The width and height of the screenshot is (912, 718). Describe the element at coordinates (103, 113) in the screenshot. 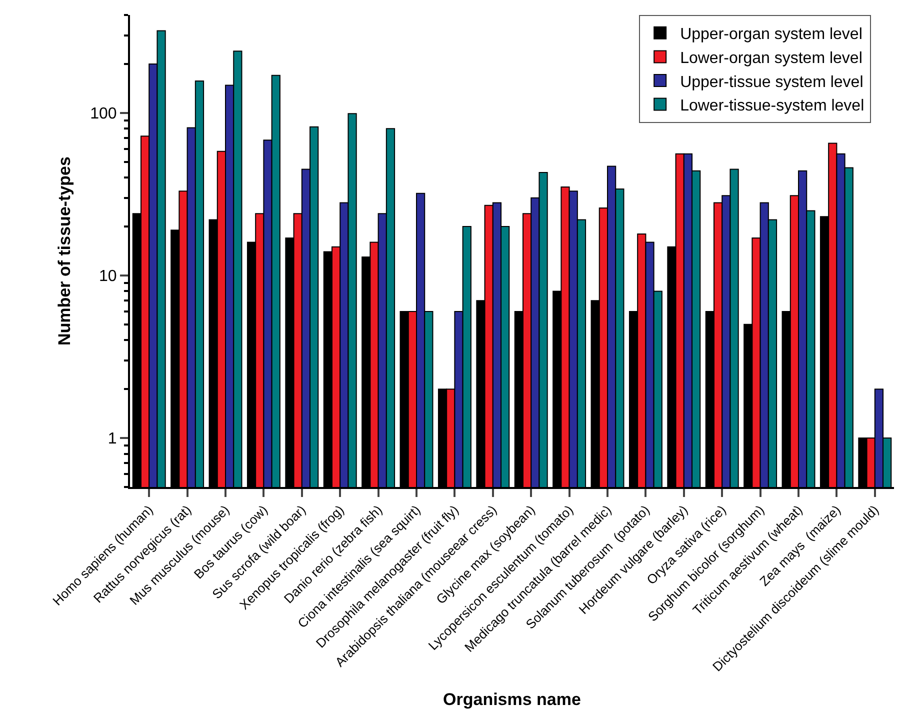

I see `y-tick-label: 100` at that location.